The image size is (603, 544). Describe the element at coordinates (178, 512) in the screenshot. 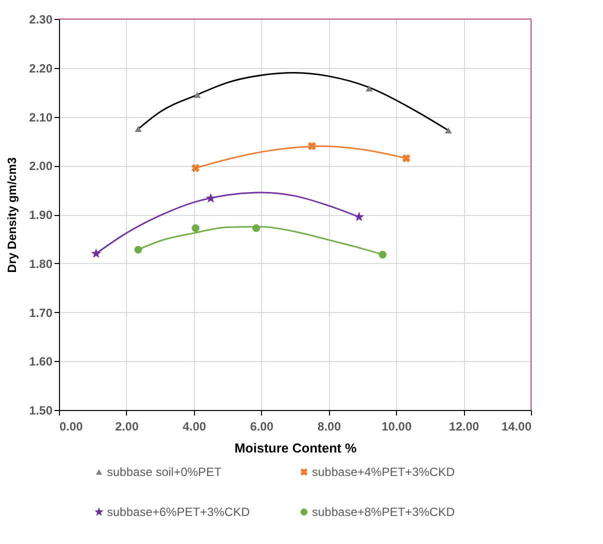

I see `legend-label: subbase+6%PET+3%CKD` at that location.